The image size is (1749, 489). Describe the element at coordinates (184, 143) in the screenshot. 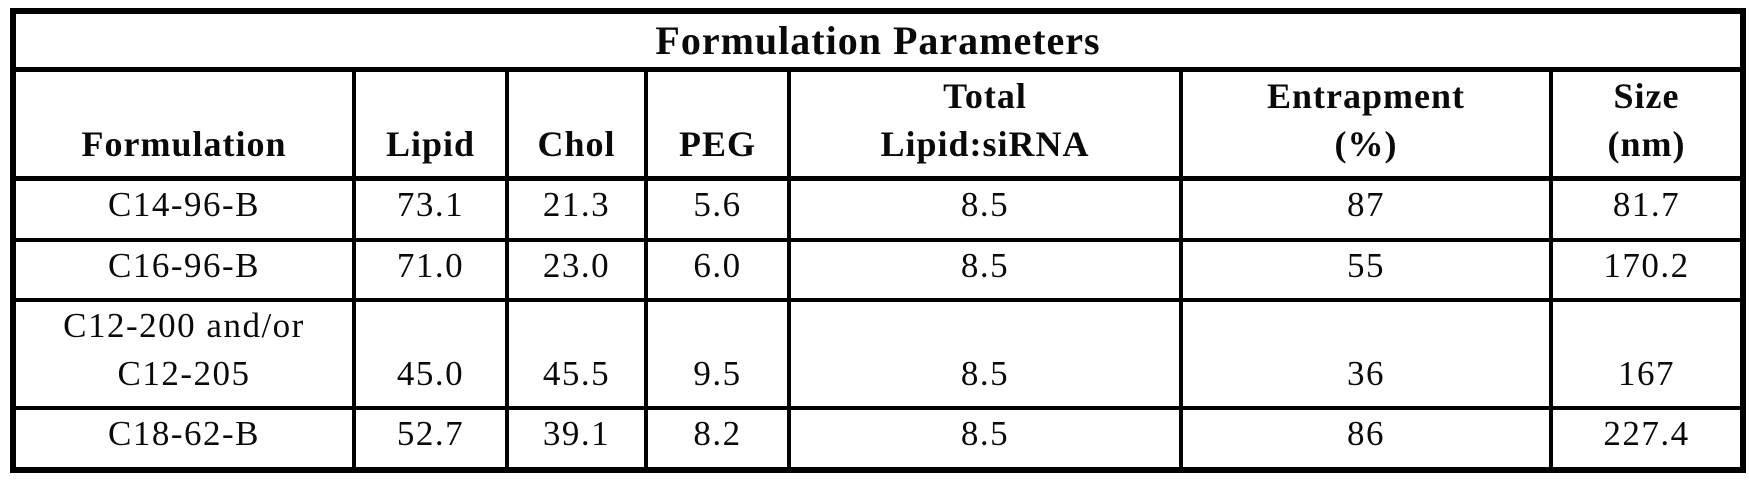

I see `header-line: Formulation` at that location.